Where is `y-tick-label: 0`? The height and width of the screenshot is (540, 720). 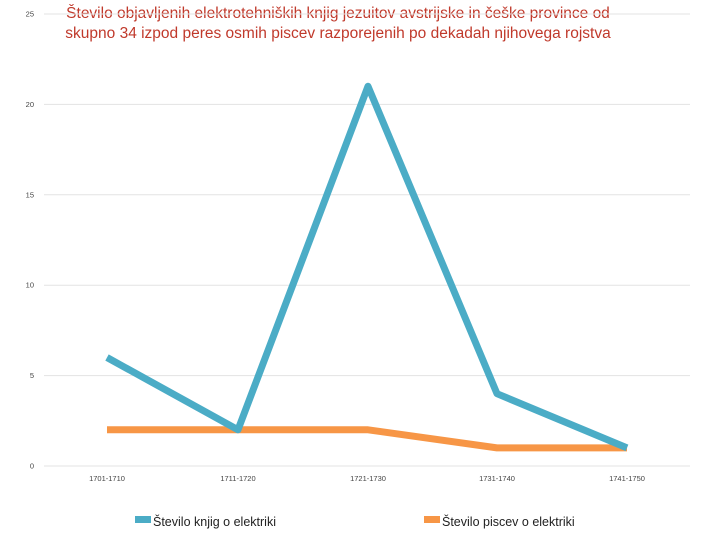 y-tick-label: 0 is located at coordinates (32, 466).